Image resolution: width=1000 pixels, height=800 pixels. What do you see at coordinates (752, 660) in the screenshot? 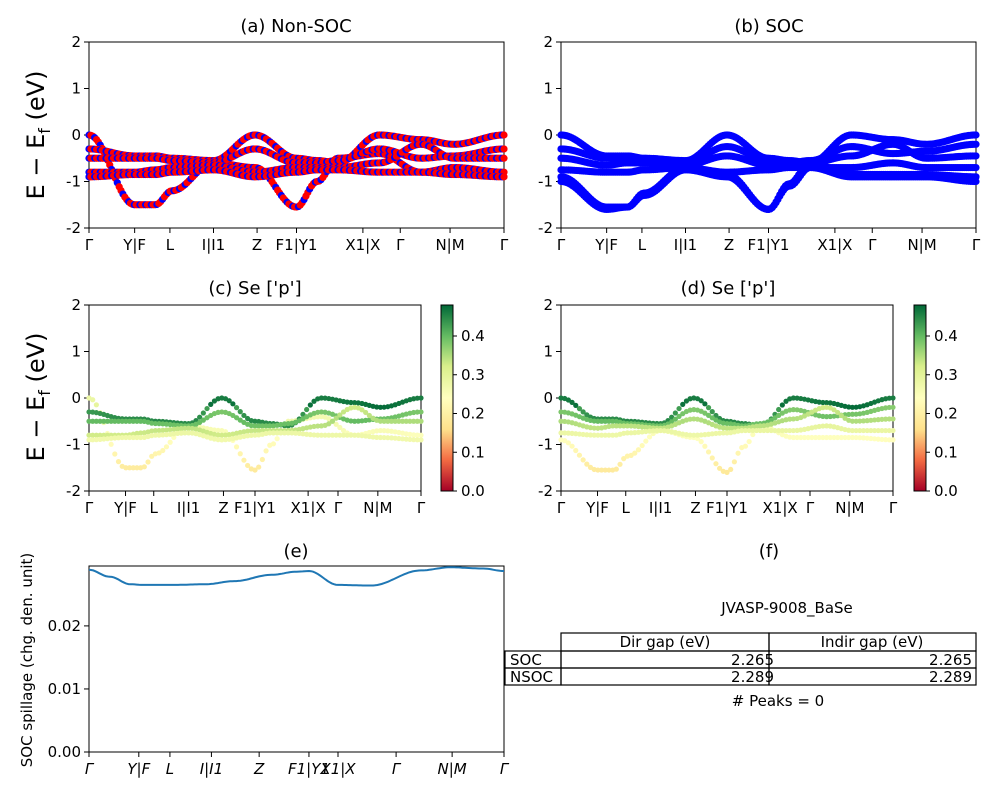
I see `row-soc-dir: 2.265` at bounding box center [752, 660].